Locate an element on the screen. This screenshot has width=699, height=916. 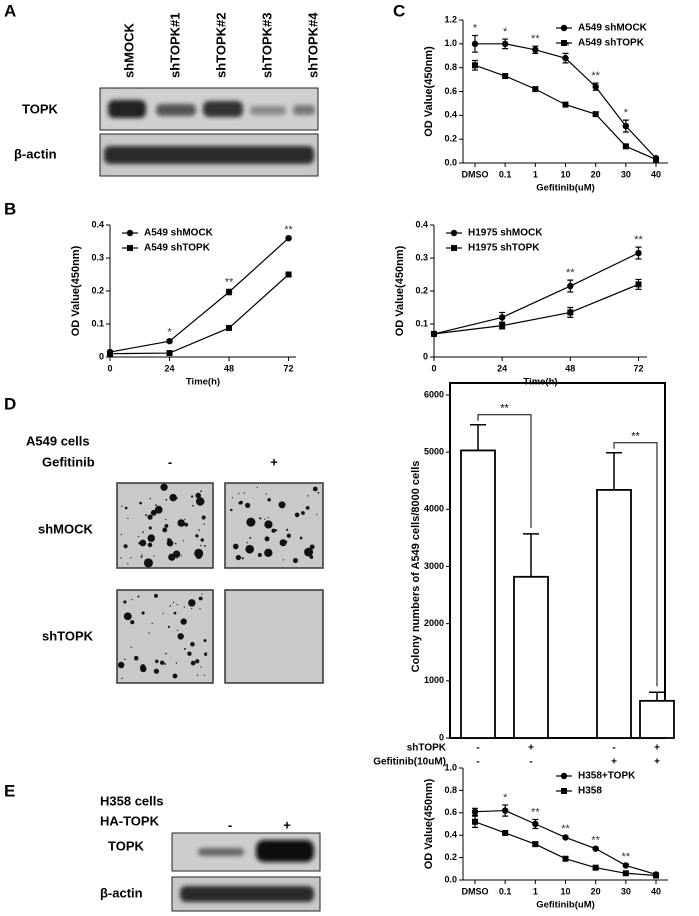
condition-name: shTOPK is located at coordinates (427, 748).